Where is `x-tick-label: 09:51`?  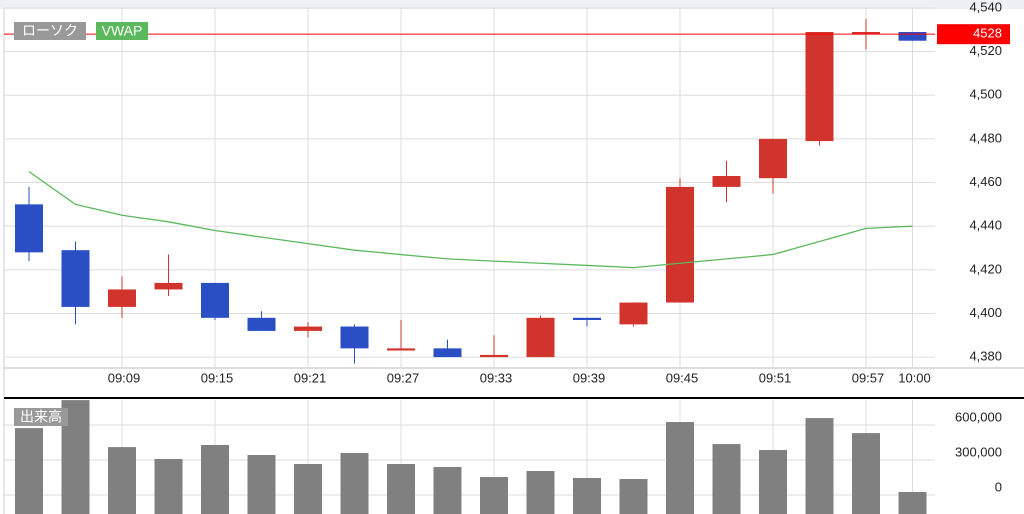 x-tick-label: 09:51 is located at coordinates (775, 377).